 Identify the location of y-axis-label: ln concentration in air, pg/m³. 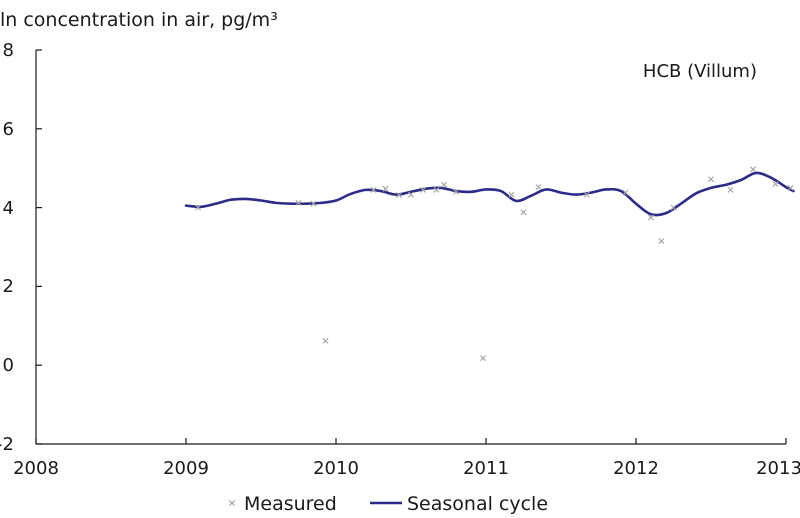
(139, 20).